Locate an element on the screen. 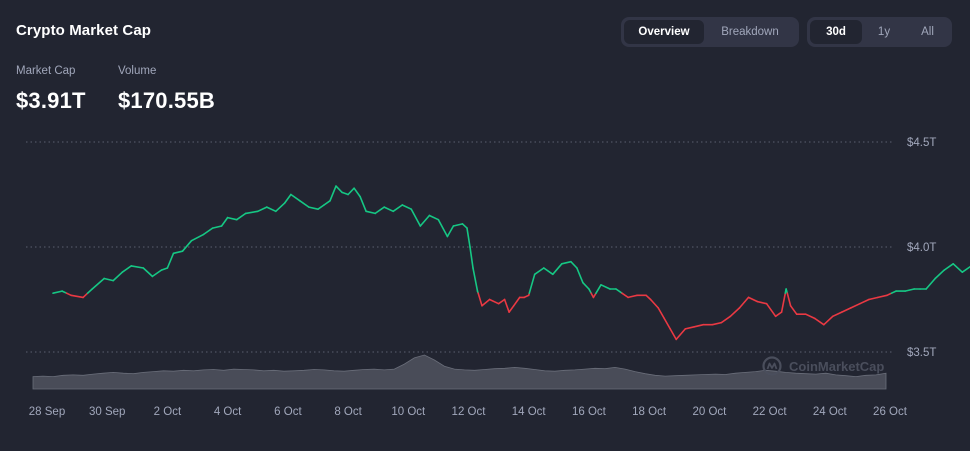 This screenshot has width=970, height=451. range-all-tab: All is located at coordinates (927, 32).